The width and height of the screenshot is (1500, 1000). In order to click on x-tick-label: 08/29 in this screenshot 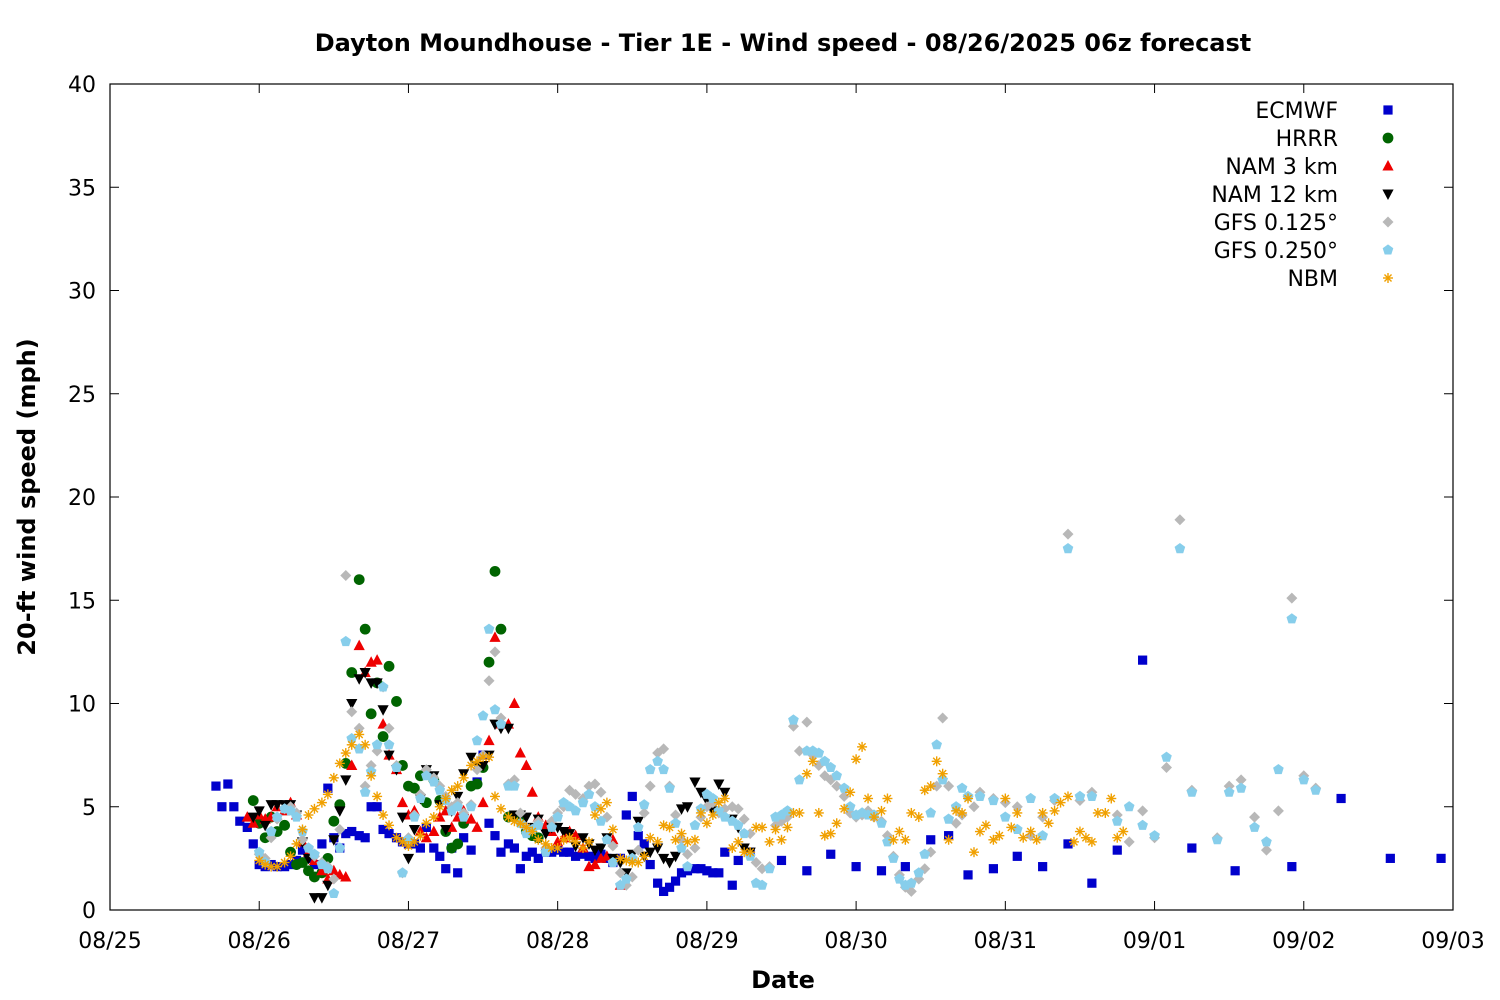, I will do `click(706, 941)`.